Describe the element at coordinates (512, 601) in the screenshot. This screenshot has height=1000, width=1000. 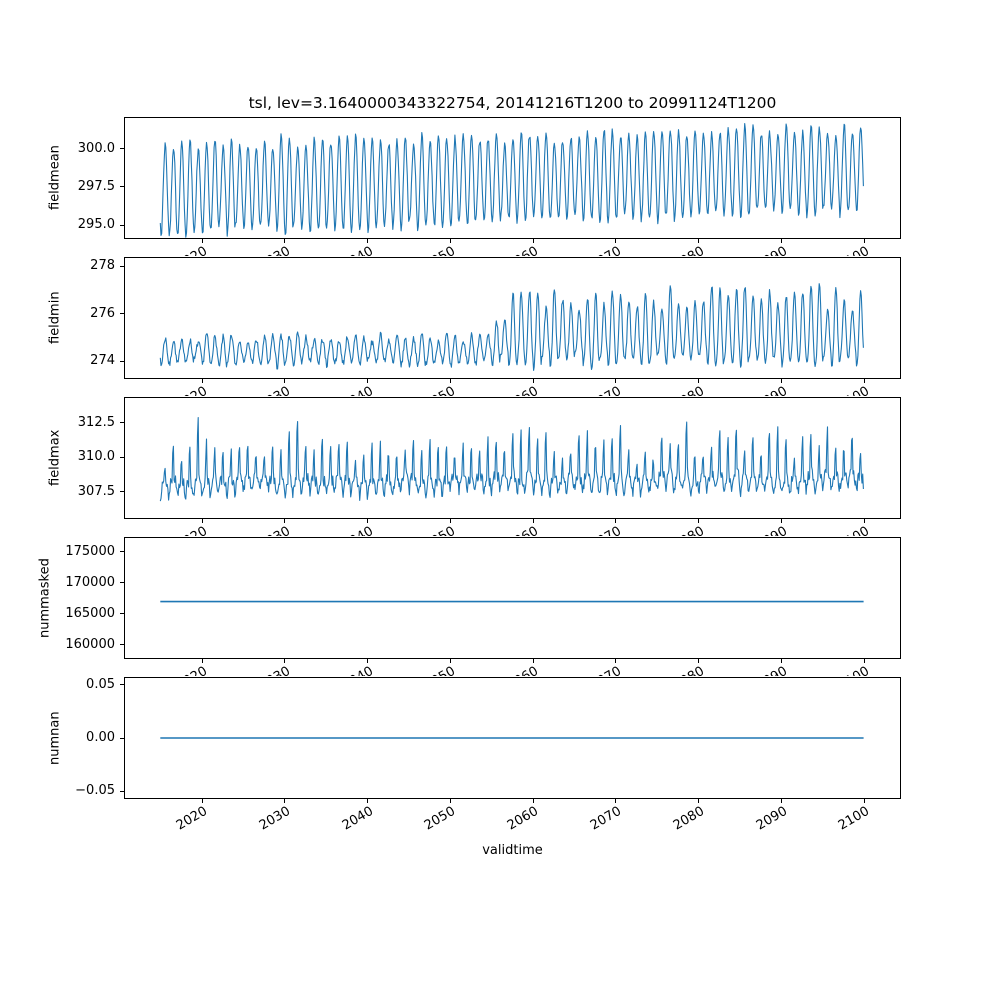
I see `plot-area-nummasked` at that location.